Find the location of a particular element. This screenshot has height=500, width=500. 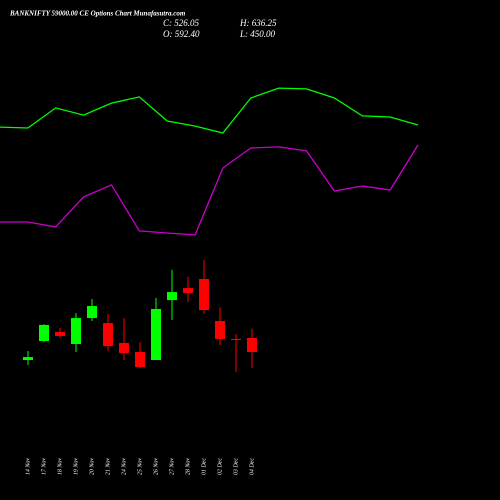

x-tick-label: 02 Dec is located at coordinates (220, 466).